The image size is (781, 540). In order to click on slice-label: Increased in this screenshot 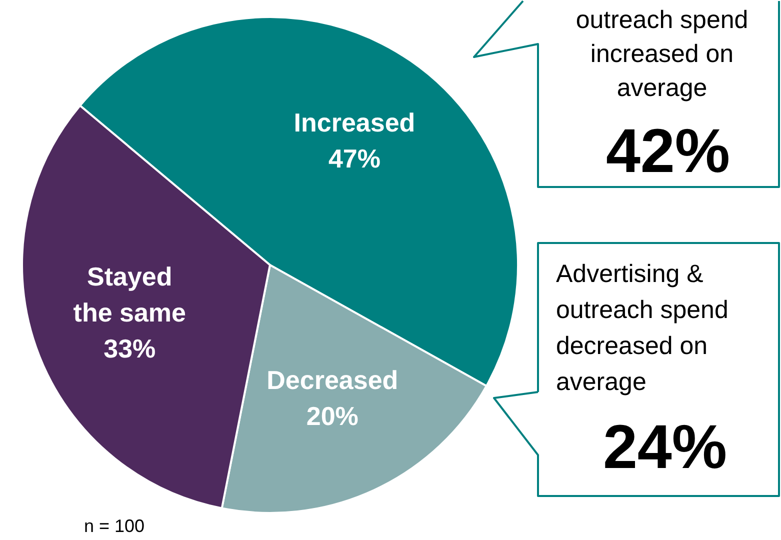, I will do `click(355, 122)`.